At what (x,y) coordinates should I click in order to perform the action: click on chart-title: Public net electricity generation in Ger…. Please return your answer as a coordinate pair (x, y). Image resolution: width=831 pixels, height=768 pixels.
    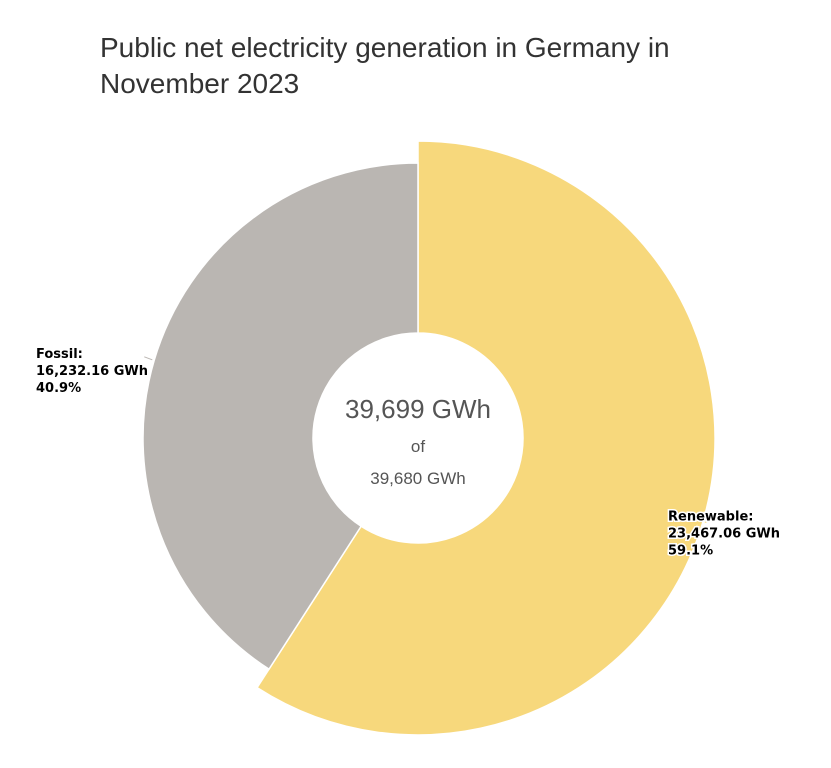
    Looking at the image, I should click on (385, 65).